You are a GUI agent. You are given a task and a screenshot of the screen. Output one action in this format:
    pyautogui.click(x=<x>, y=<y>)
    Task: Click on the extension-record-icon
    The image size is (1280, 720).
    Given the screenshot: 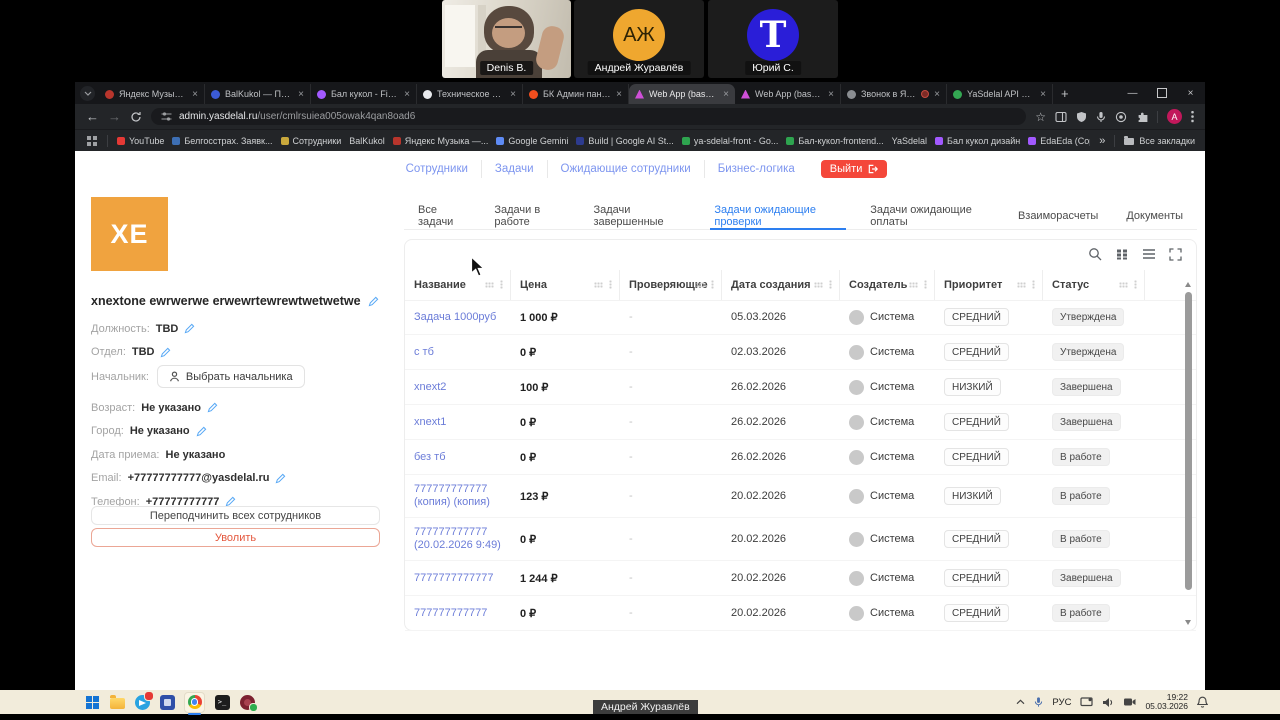 What is the action you would take?
    pyautogui.click(x=1121, y=117)
    